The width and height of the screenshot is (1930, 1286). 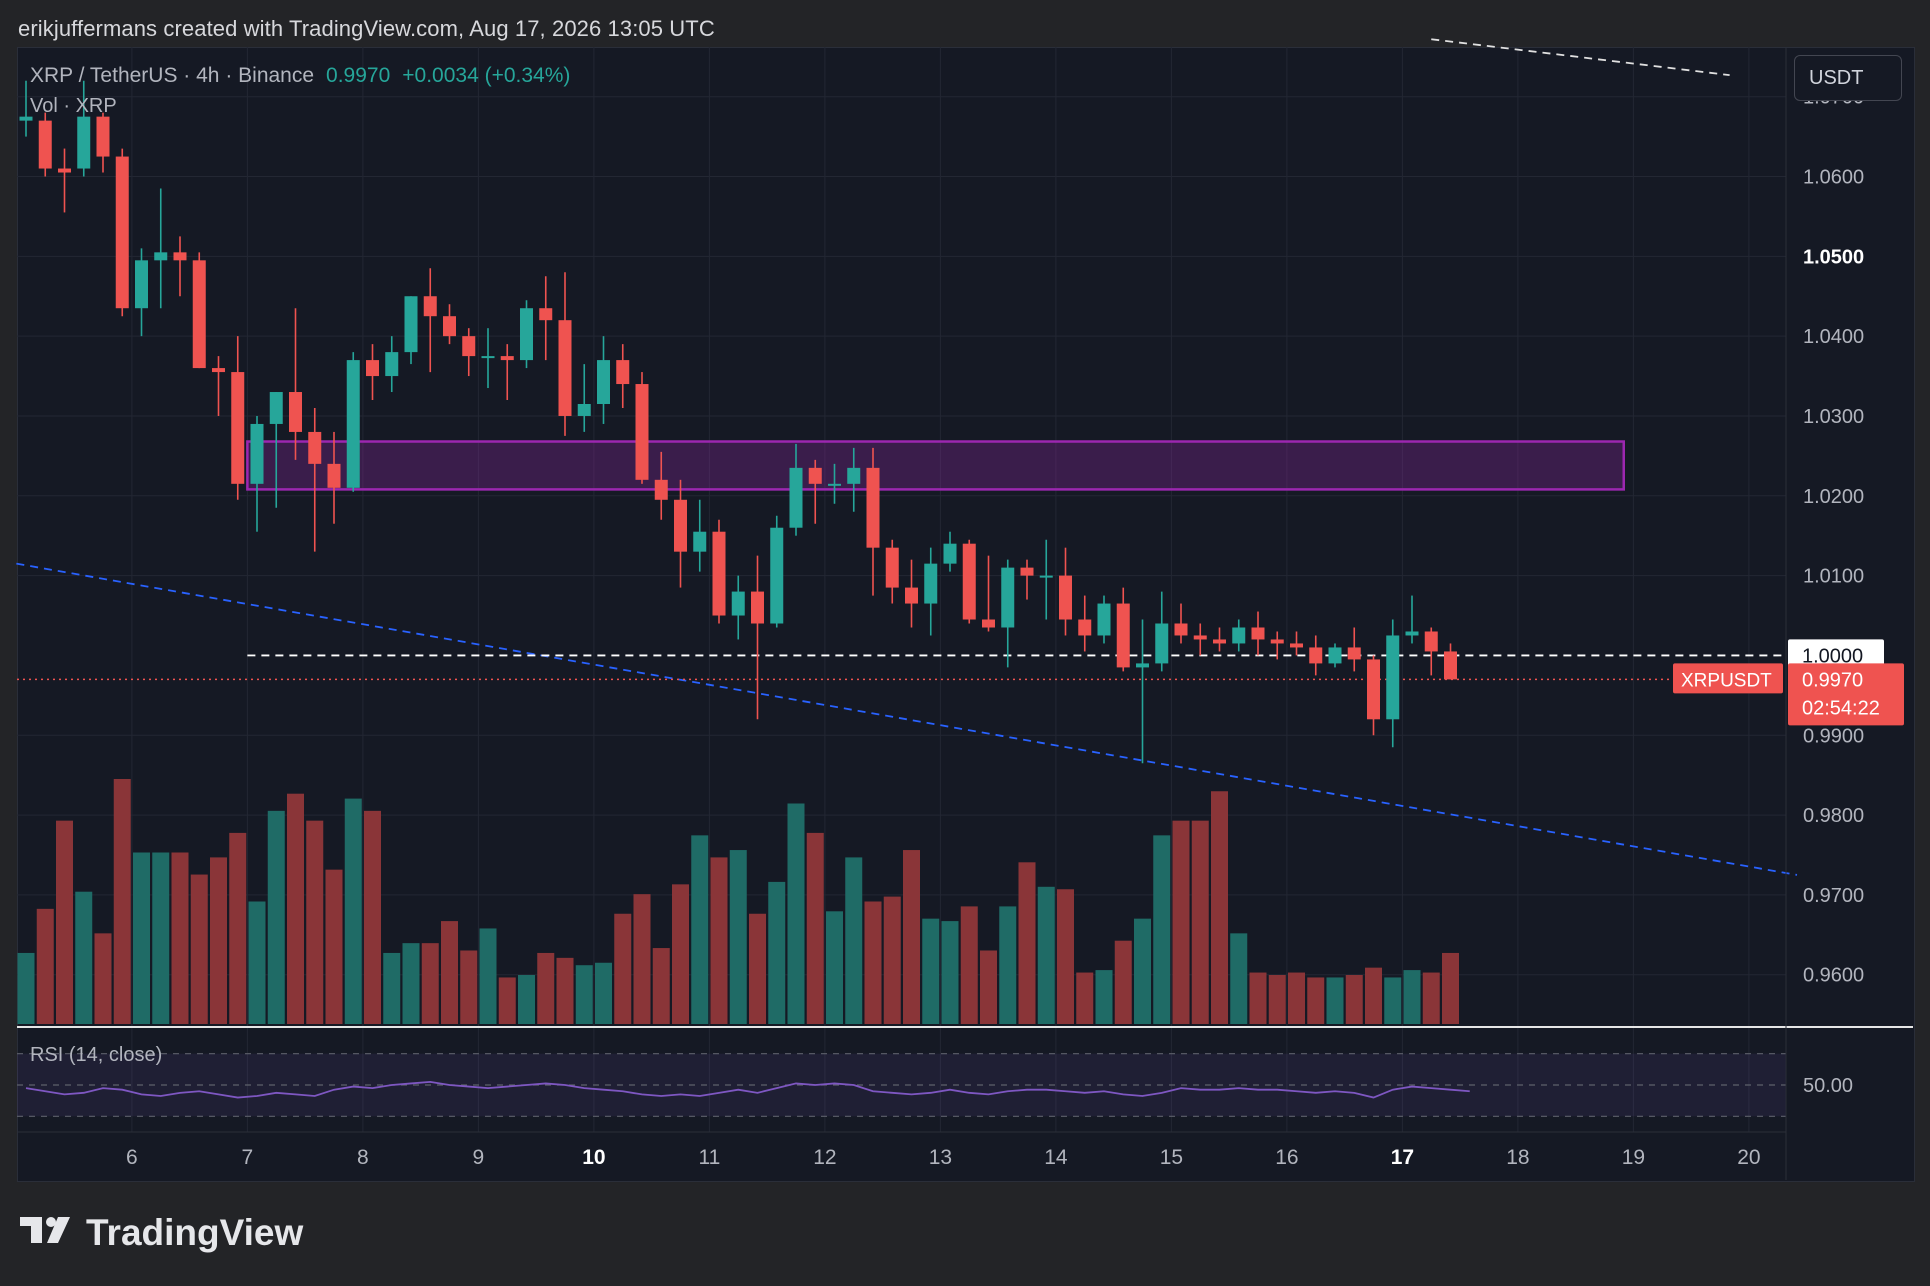 I want to click on currency-button: USDT, so click(x=1848, y=78).